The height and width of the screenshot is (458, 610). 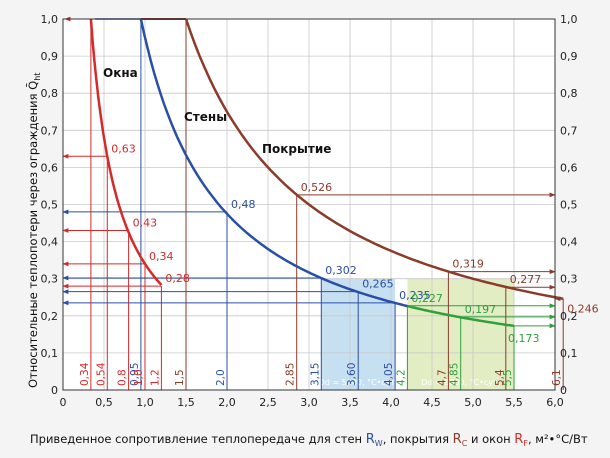 What do you see at coordinates (524, 338) in the screenshot?
I see `point-label-10: 0,173` at bounding box center [524, 338].